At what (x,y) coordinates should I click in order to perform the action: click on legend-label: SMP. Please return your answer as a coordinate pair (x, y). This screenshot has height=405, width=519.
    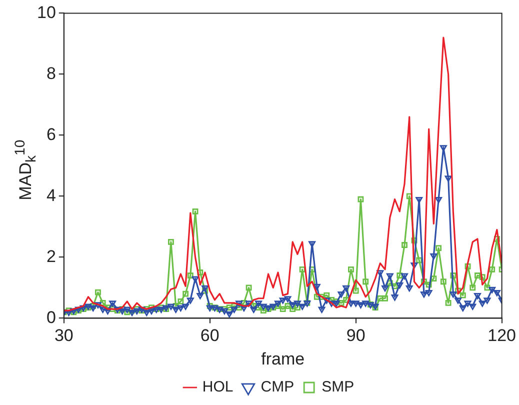
    Looking at the image, I should click on (338, 387).